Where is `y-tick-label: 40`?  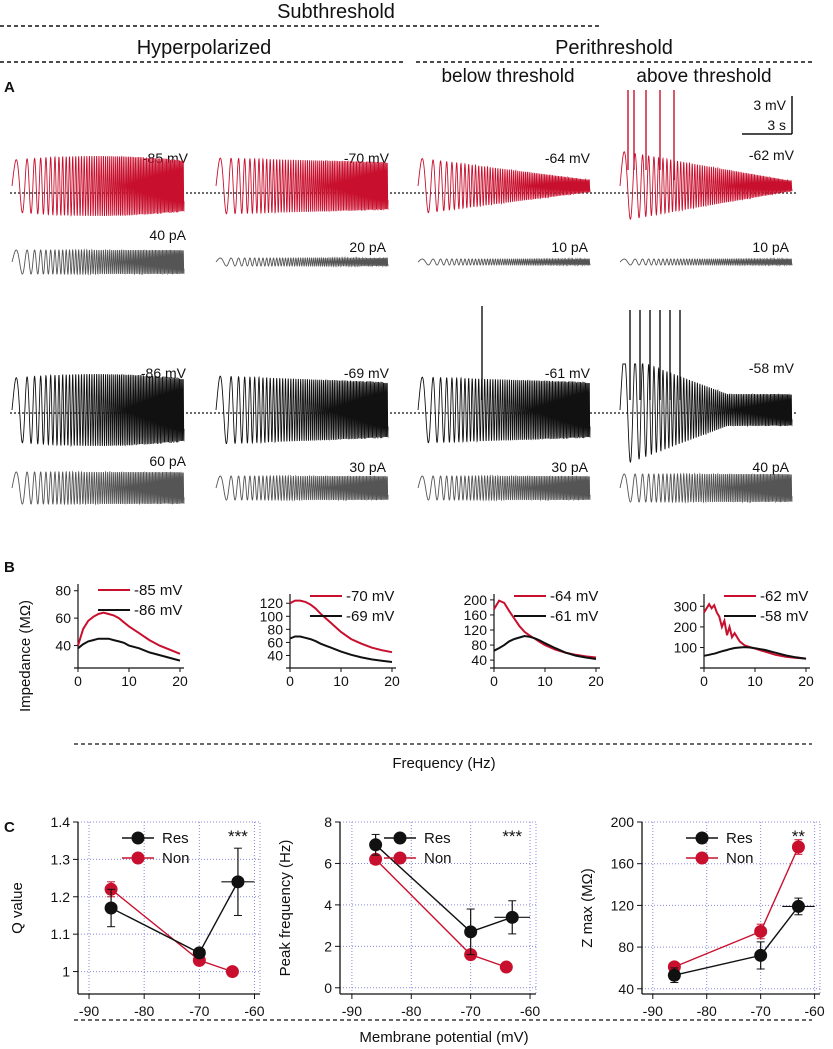 y-tick-label: 40 is located at coordinates (275, 655).